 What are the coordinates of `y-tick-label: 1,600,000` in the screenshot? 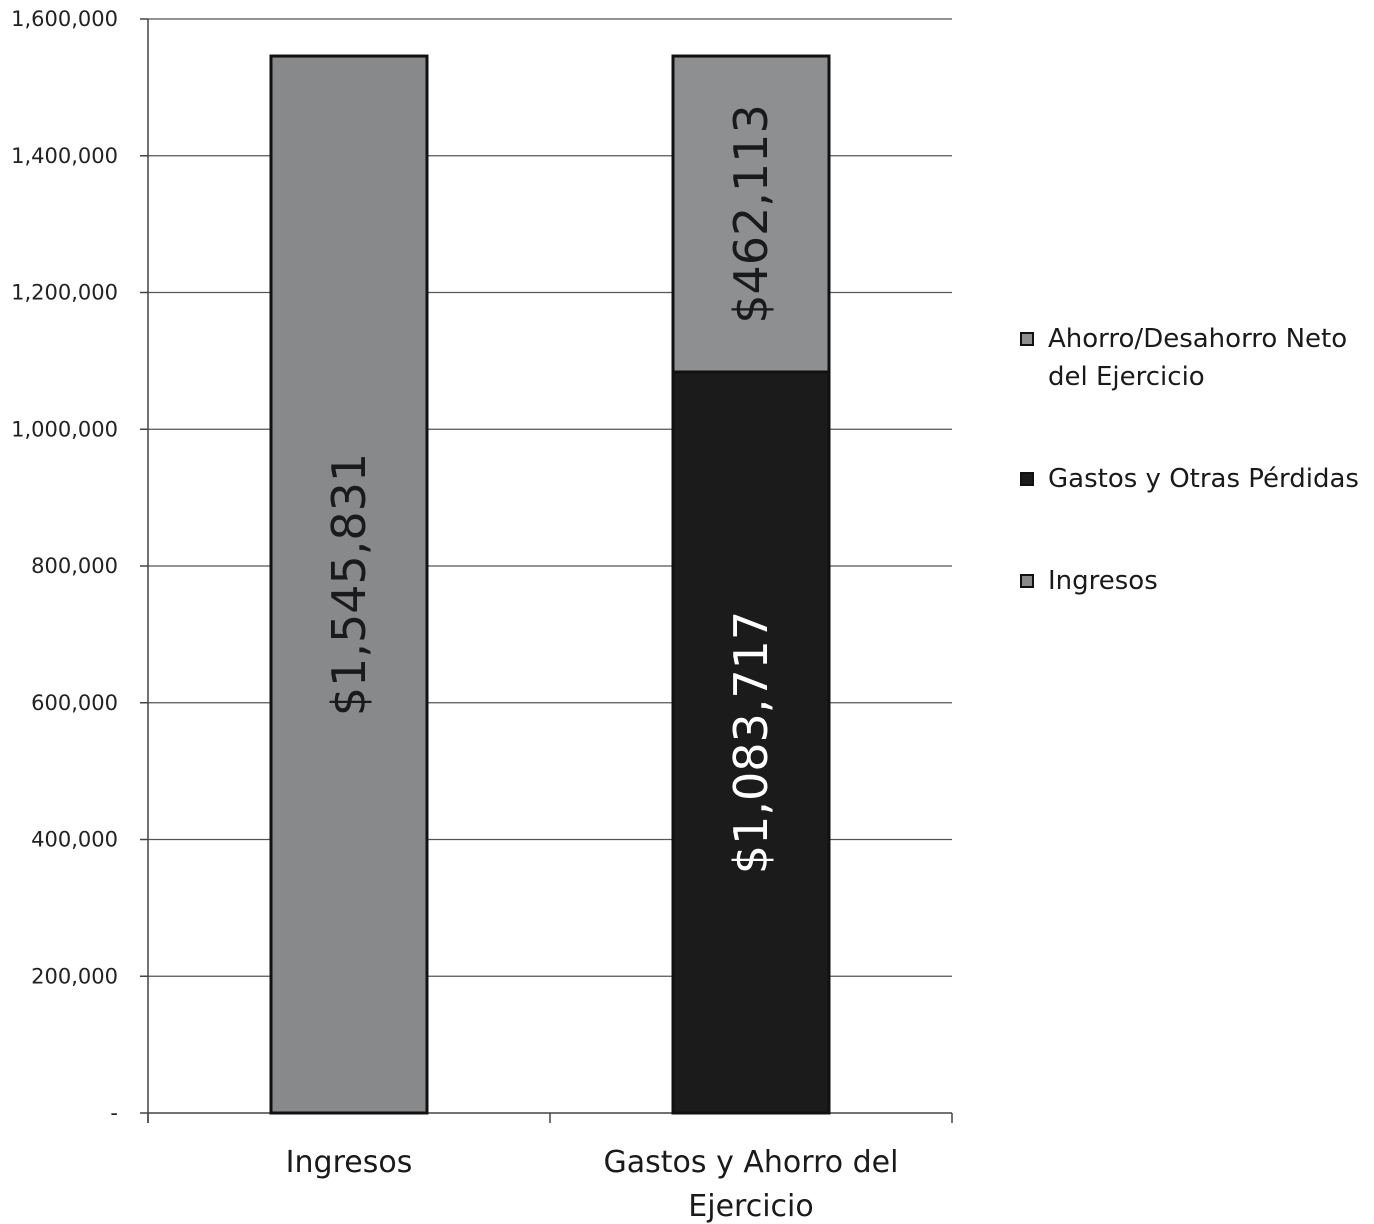 It's located at (64, 19).